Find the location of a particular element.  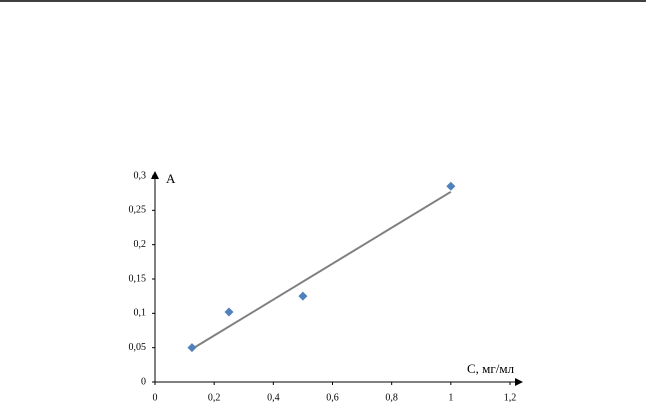

x-tick-label: 0,2 is located at coordinates (214, 397).